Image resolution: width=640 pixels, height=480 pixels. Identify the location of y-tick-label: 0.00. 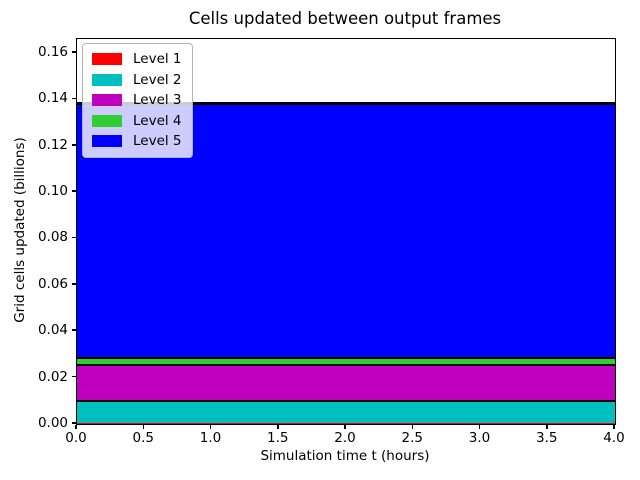
(52, 423).